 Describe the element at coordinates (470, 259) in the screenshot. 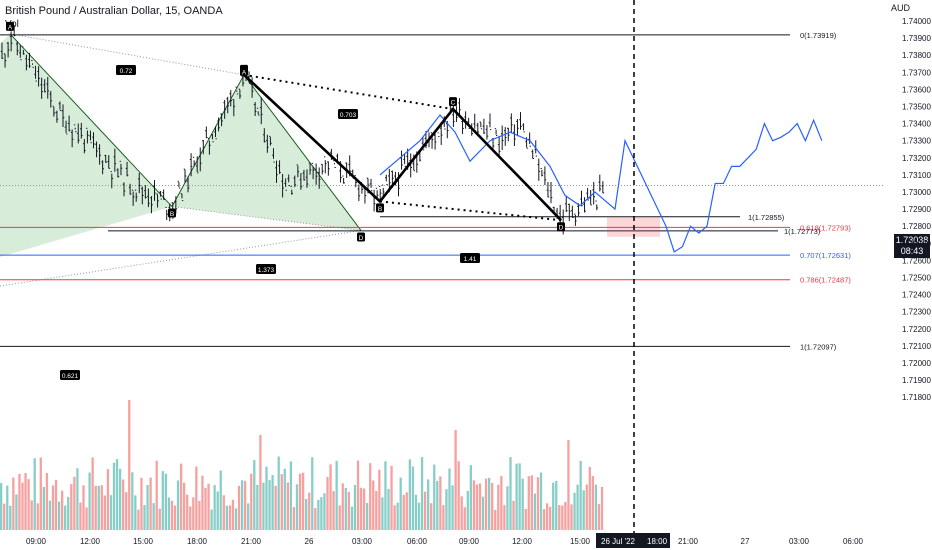

I see `ratio-label: 1.41` at that location.